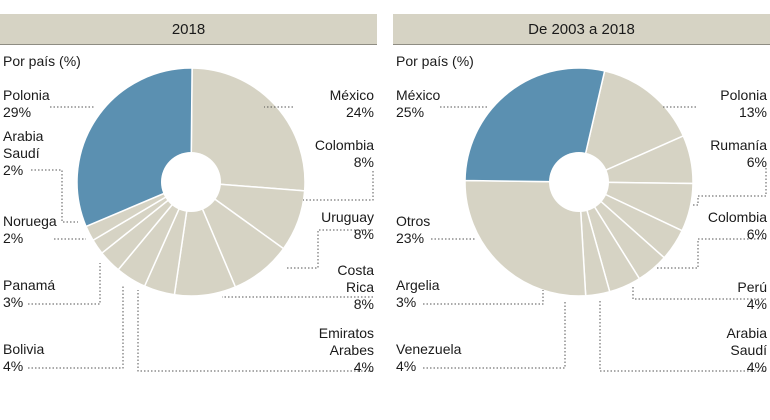  Describe the element at coordinates (752, 295) in the screenshot. I see `label-peru: Perú 4%` at that location.